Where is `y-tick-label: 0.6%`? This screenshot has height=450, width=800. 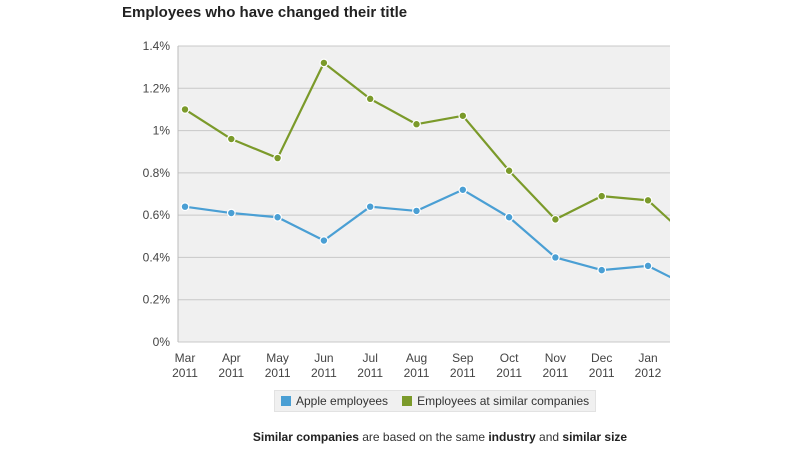
y-tick-label: 0.6% is located at coordinates (157, 215).